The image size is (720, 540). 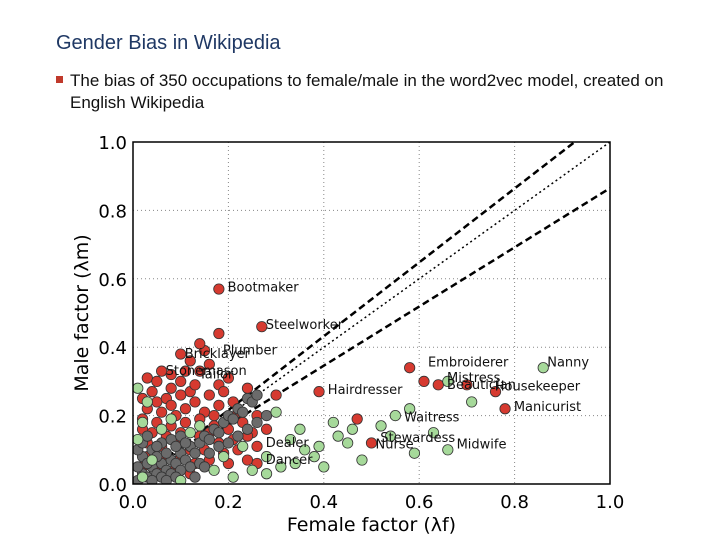 What do you see at coordinates (228, 502) in the screenshot?
I see `x-tick-label: 0.2` at bounding box center [228, 502].